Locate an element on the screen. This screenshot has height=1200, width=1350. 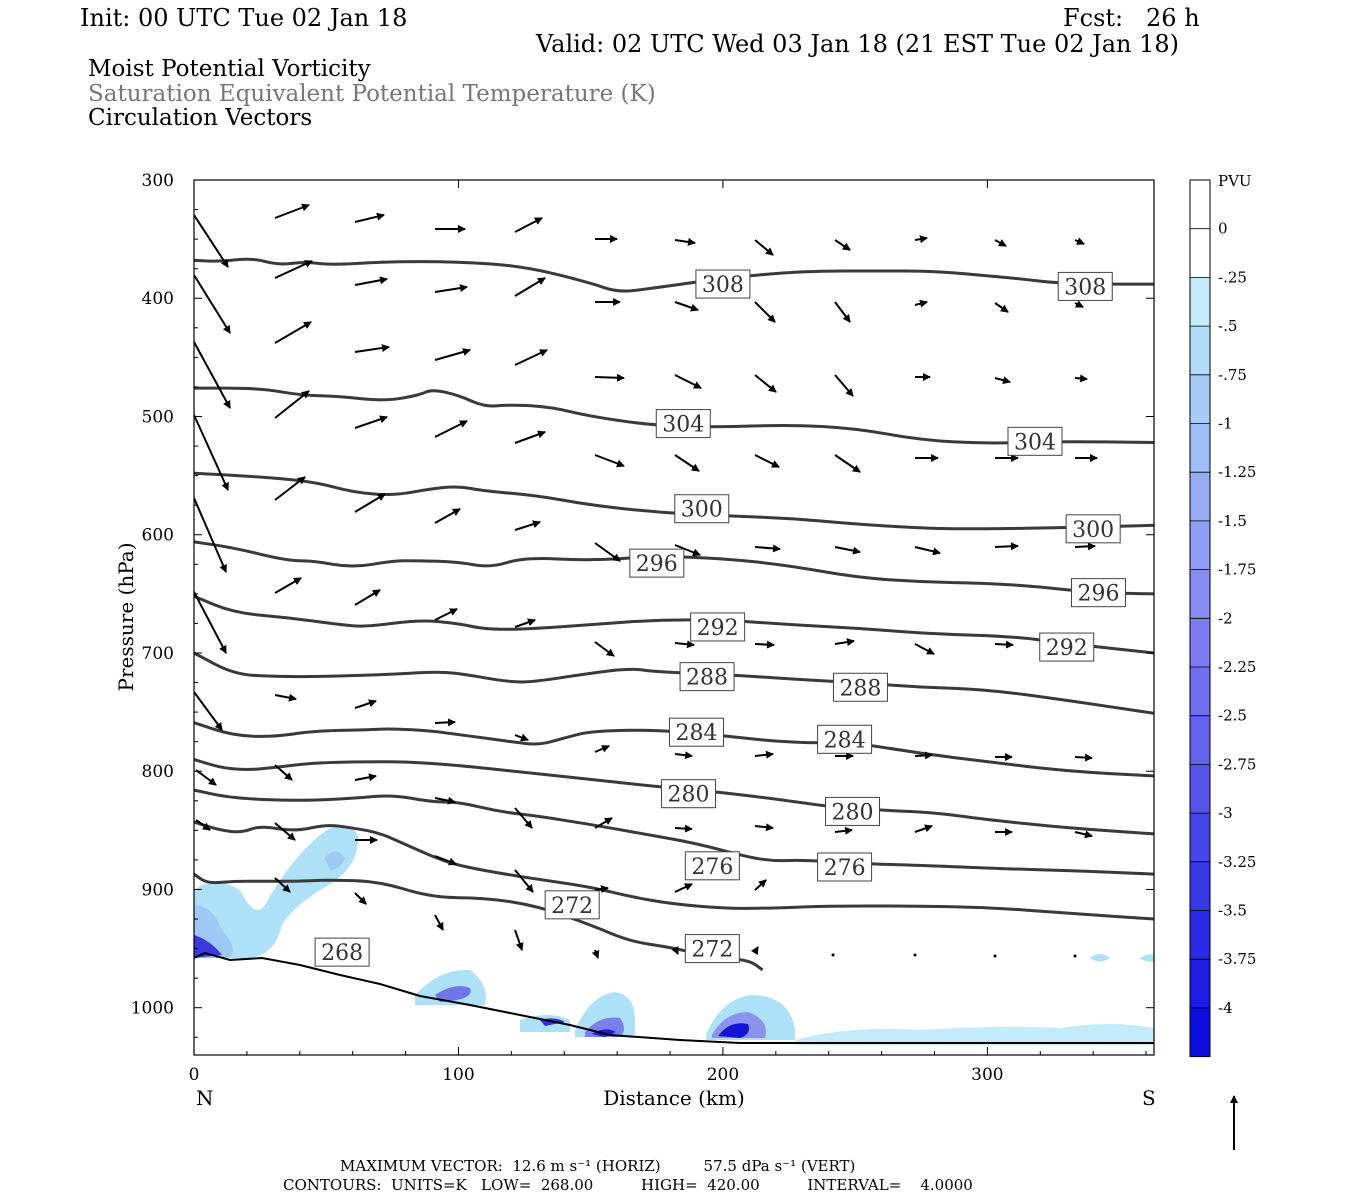
y-axis-label: Pressure (hPa) is located at coordinates (126, 617).